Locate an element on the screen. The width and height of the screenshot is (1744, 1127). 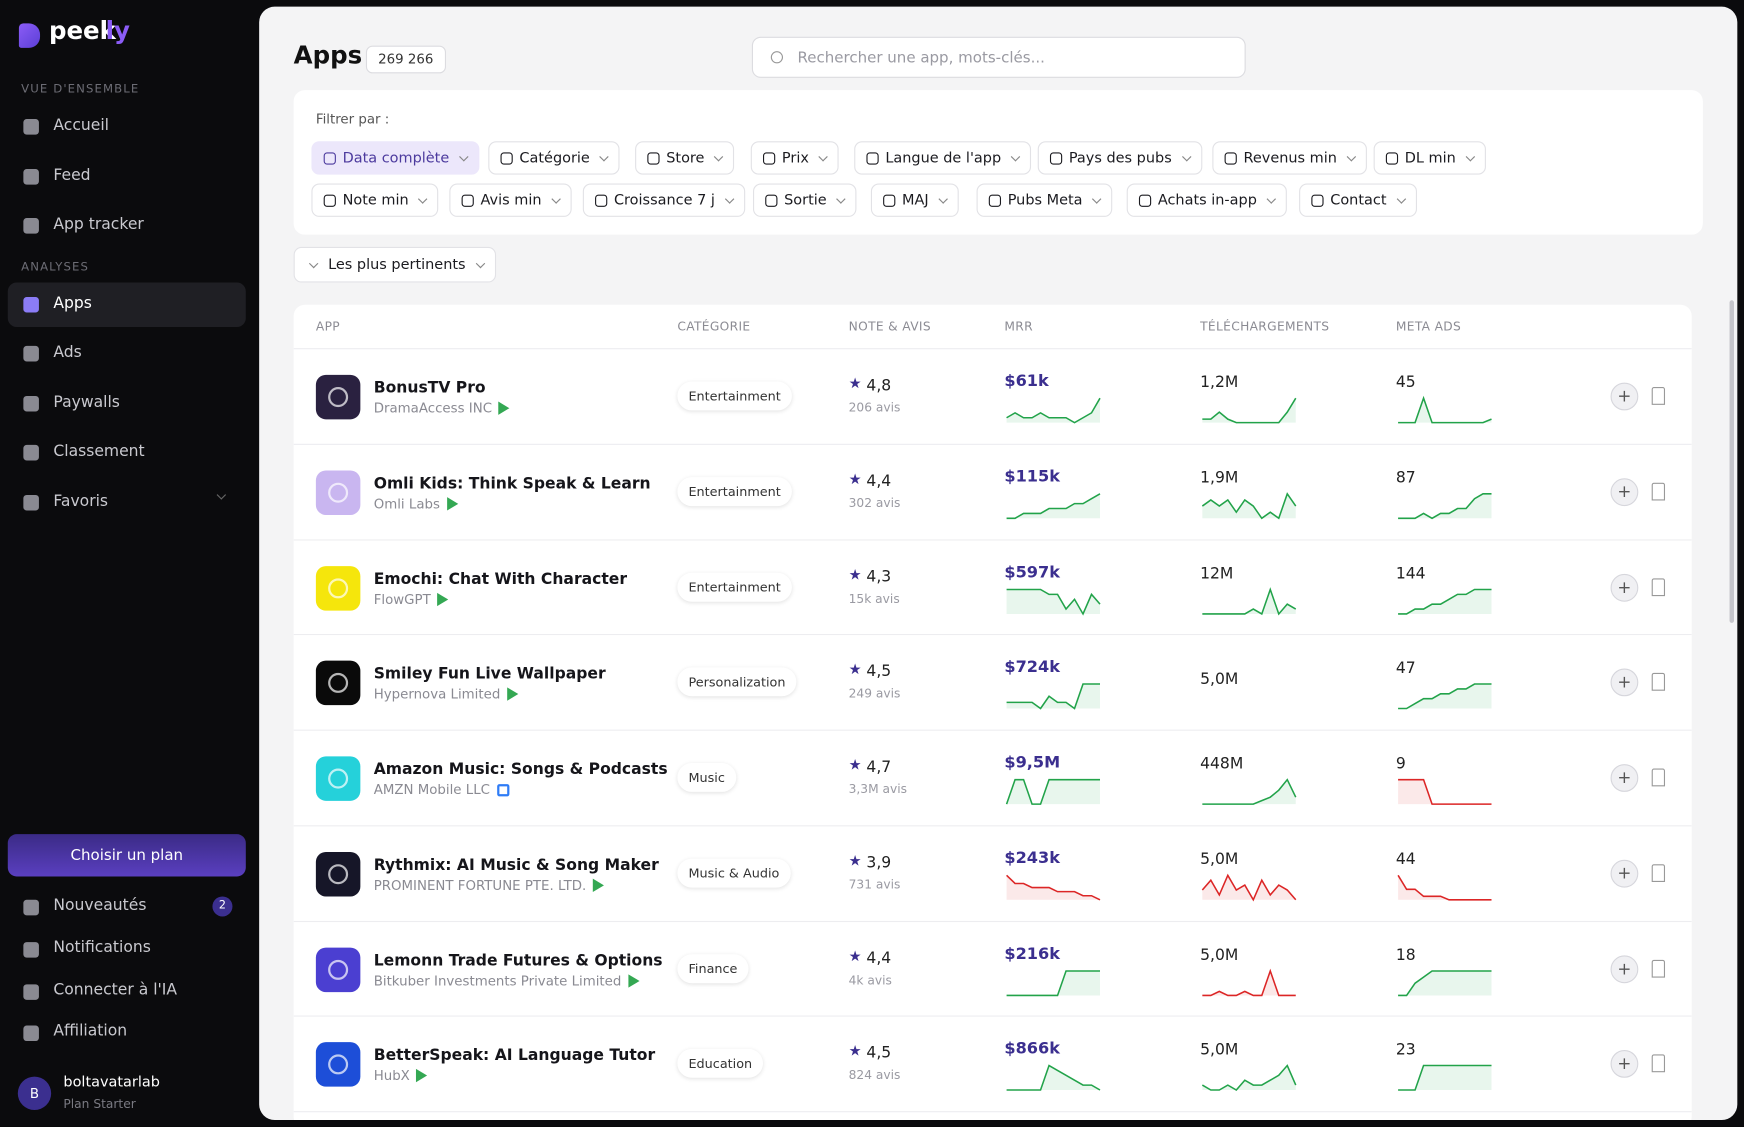
nav-item: Accueil is located at coordinates (81, 125).